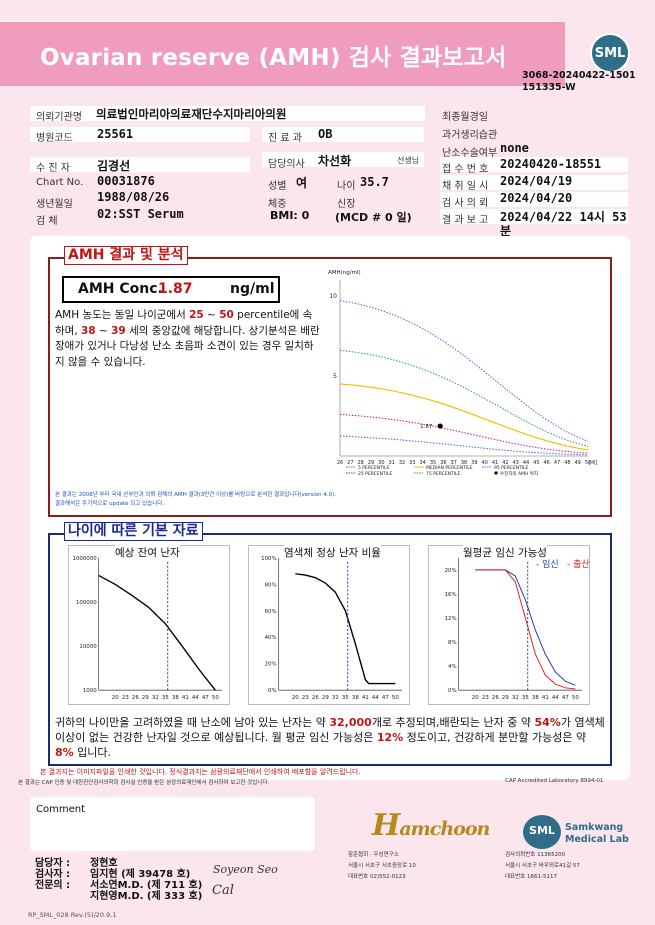 Image resolution: width=655 pixels, height=925 pixels. I want to click on remaining-eggs-y-tick: 10000, so click(88, 647).